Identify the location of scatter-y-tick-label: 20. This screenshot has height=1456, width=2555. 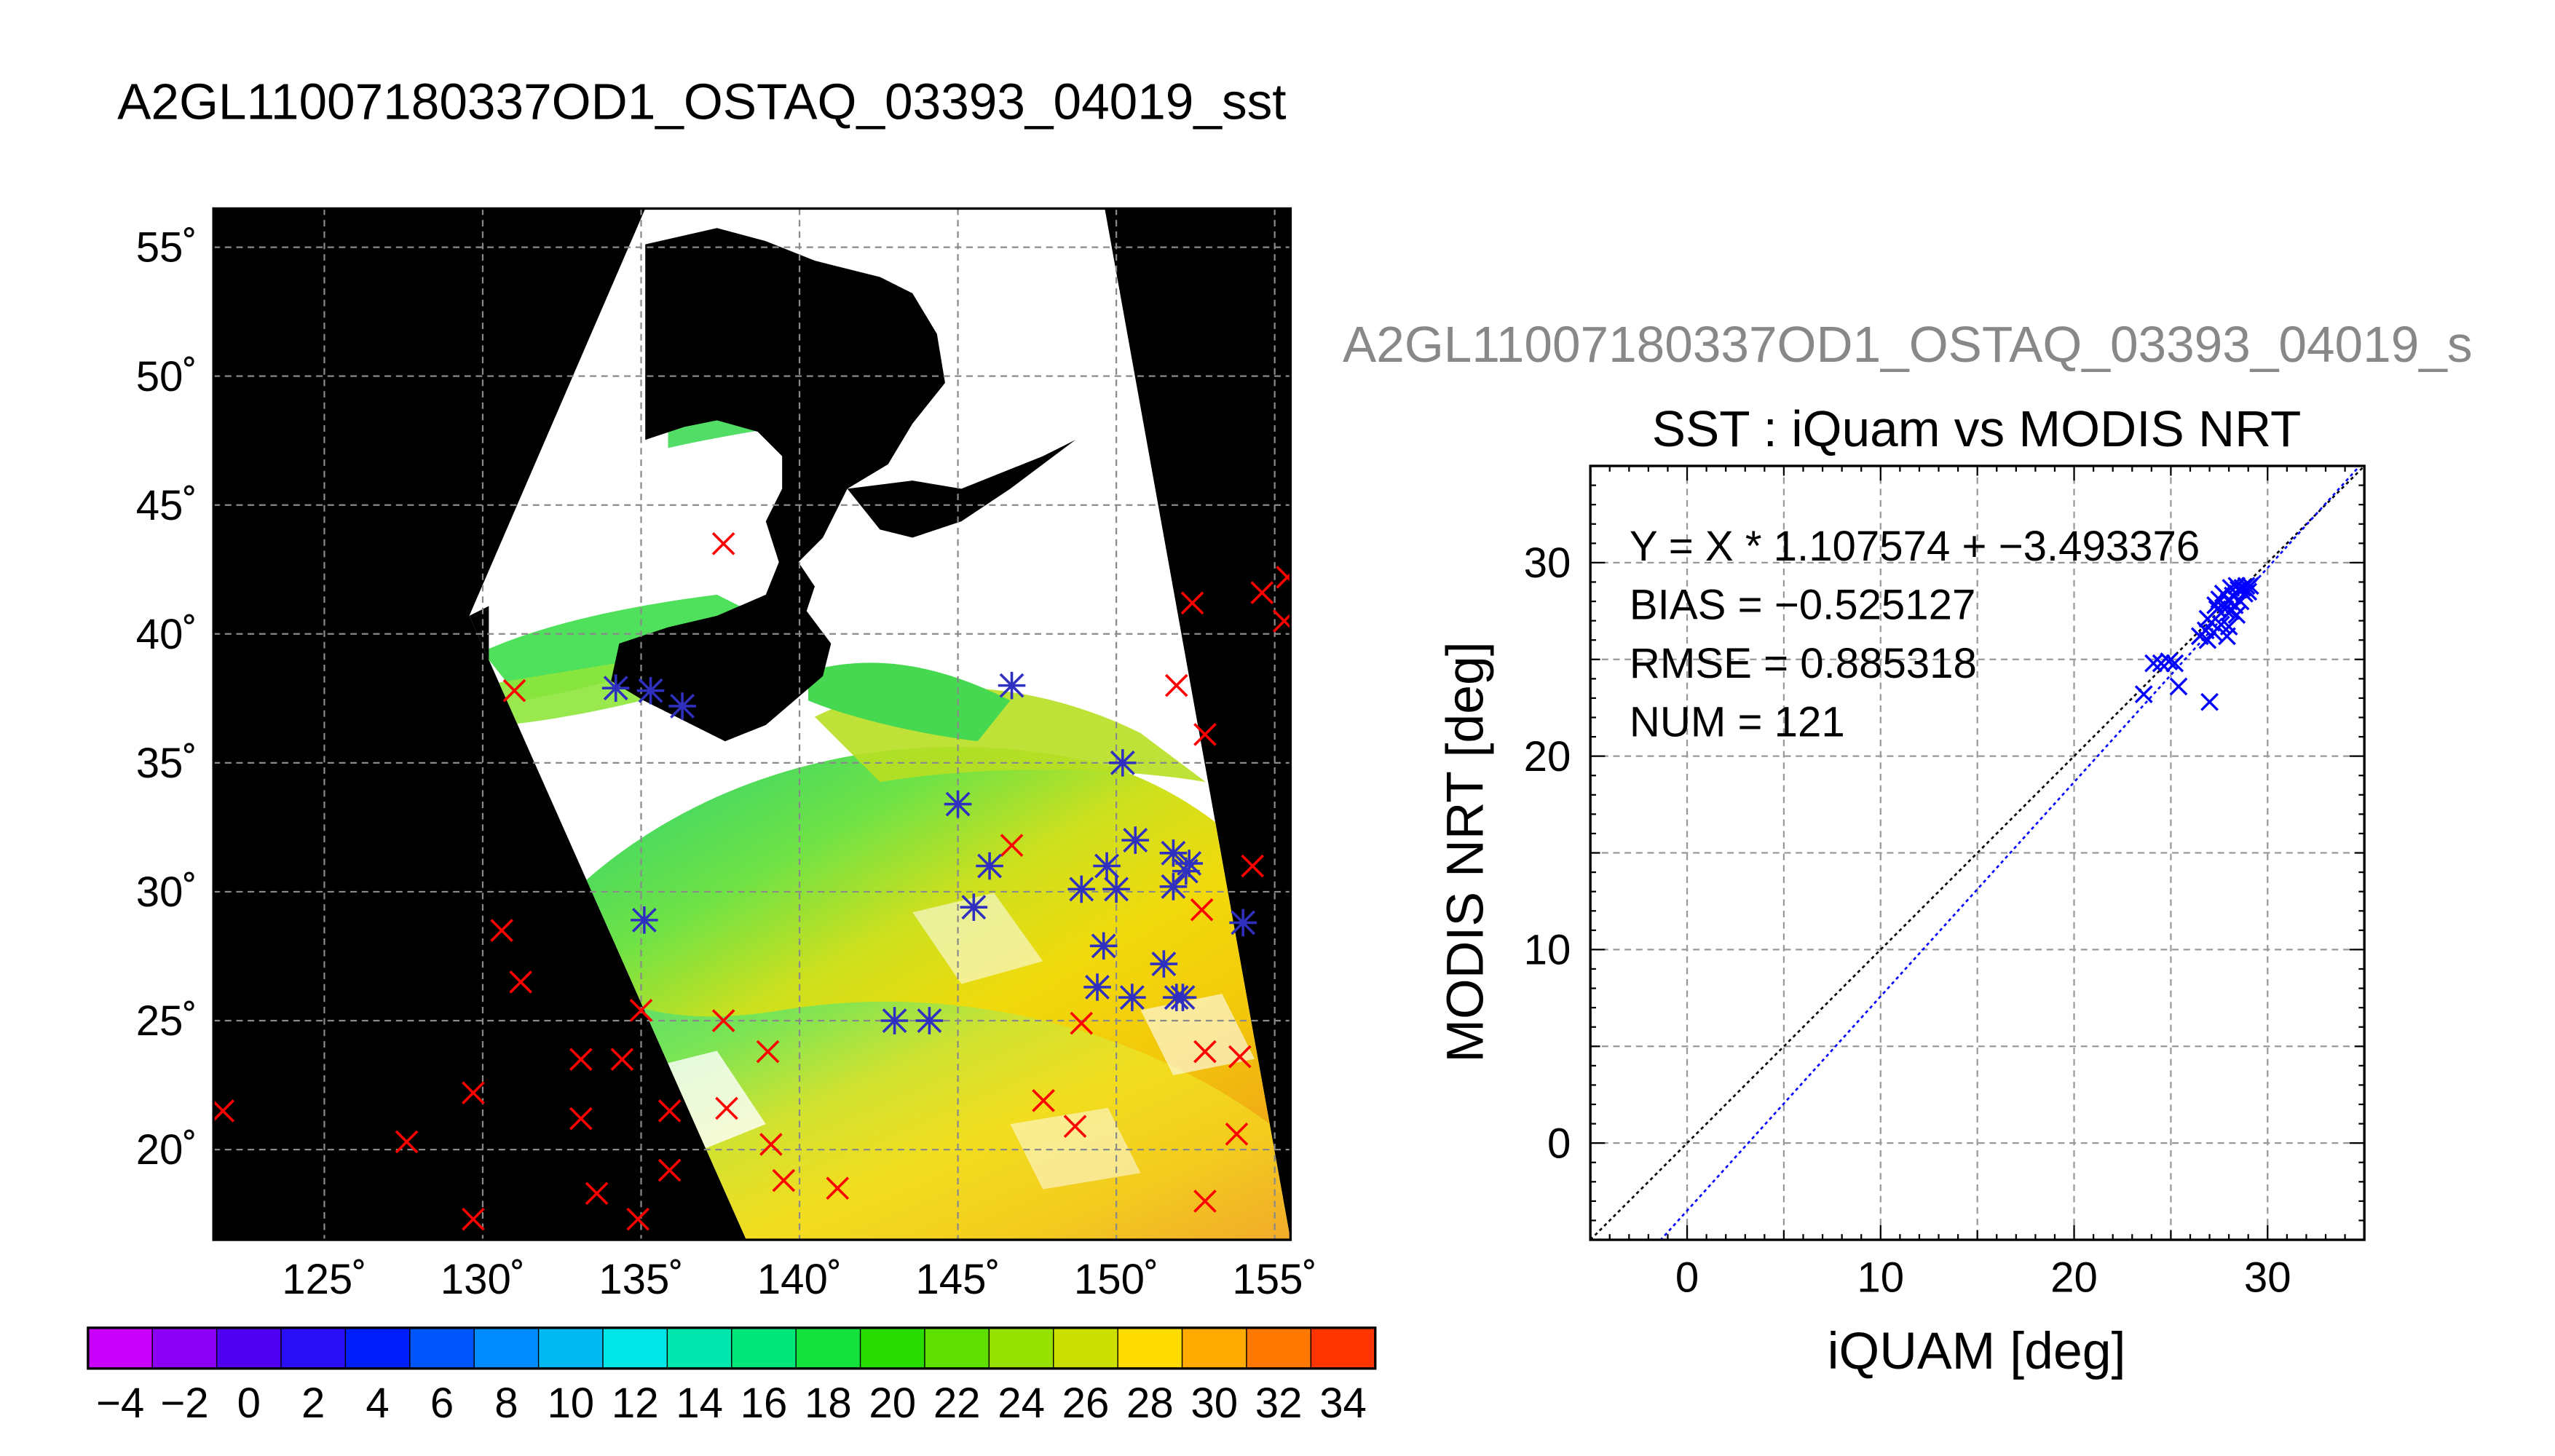
(1547, 757).